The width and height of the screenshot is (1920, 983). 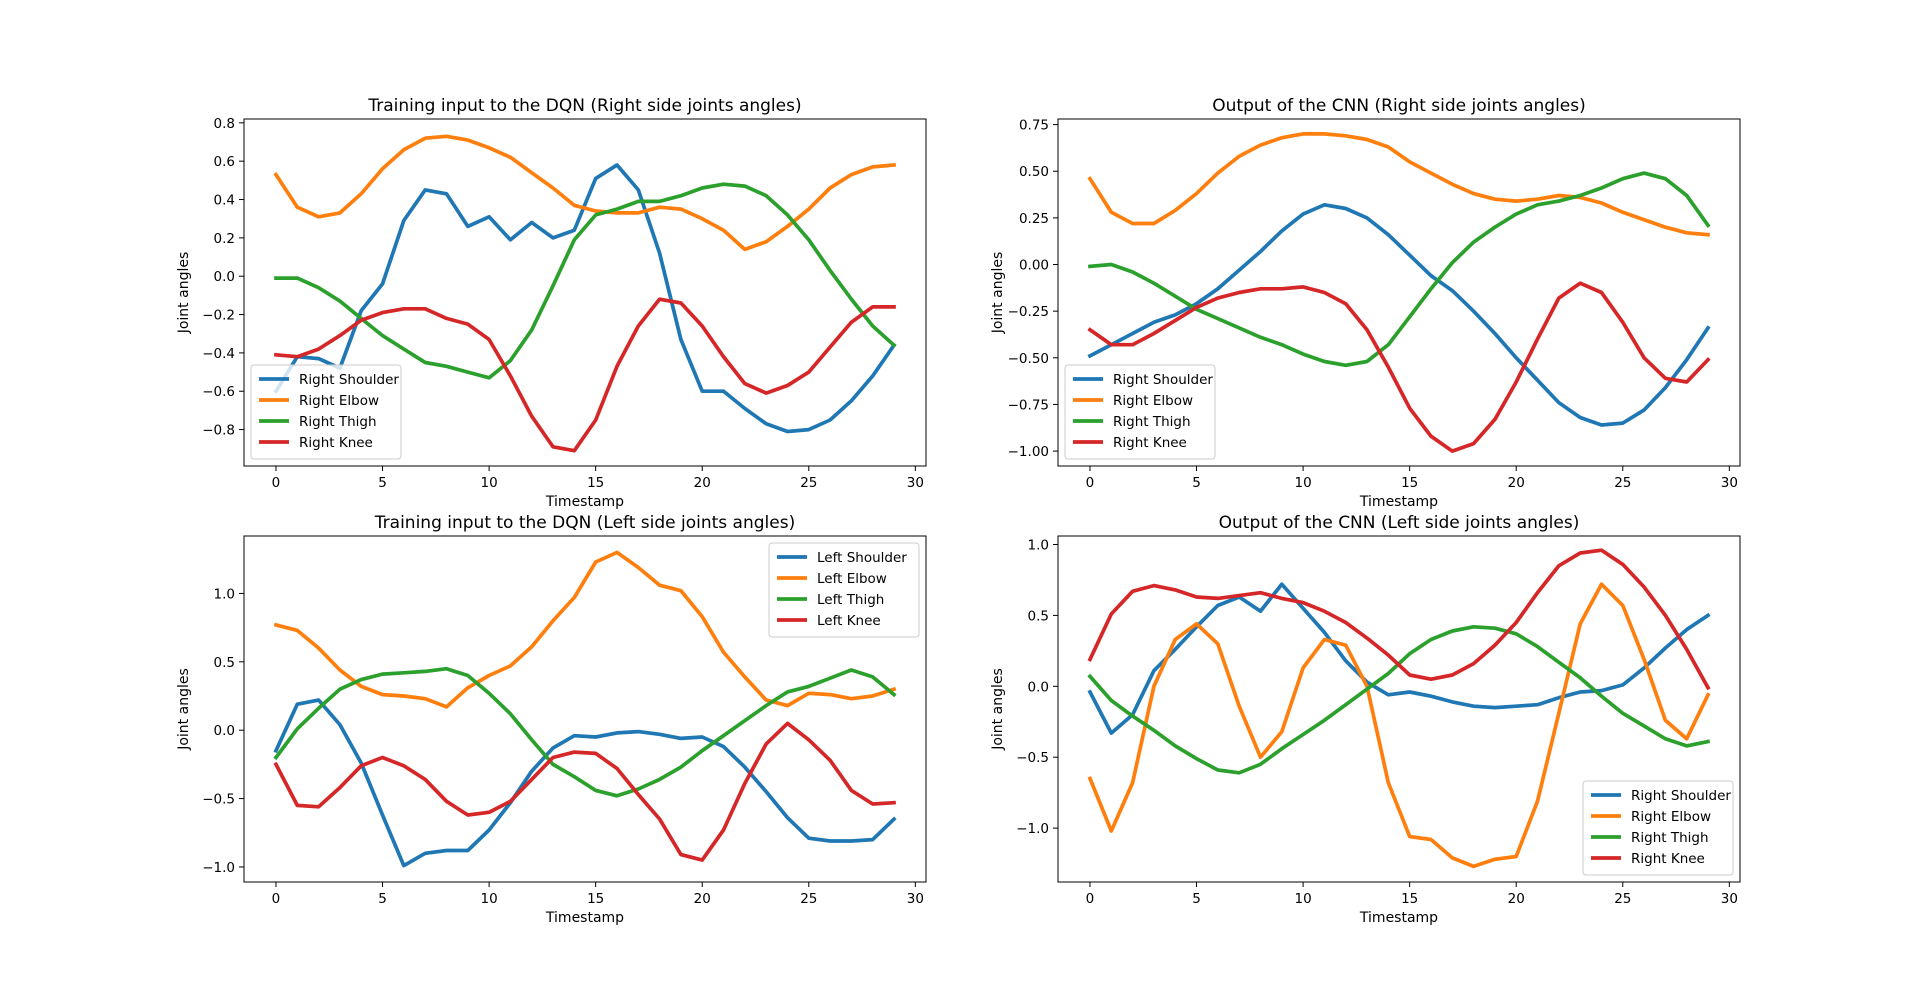 I want to click on y-tick-label: 0.6, so click(x=224, y=162).